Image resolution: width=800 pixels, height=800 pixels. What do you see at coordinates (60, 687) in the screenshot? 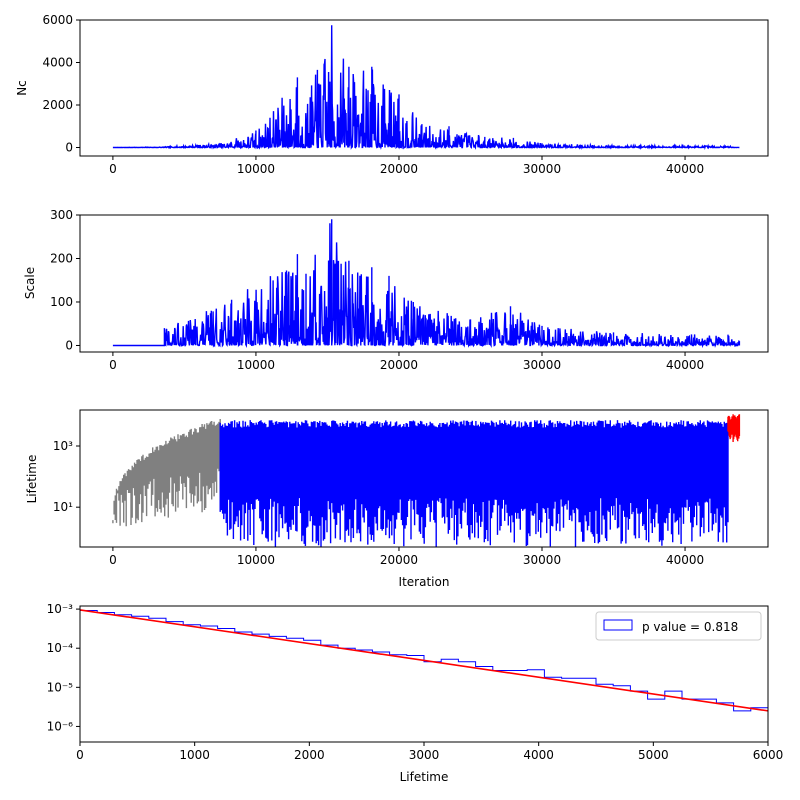
I see `ytick-label: 10⁻⁵` at bounding box center [60, 687].